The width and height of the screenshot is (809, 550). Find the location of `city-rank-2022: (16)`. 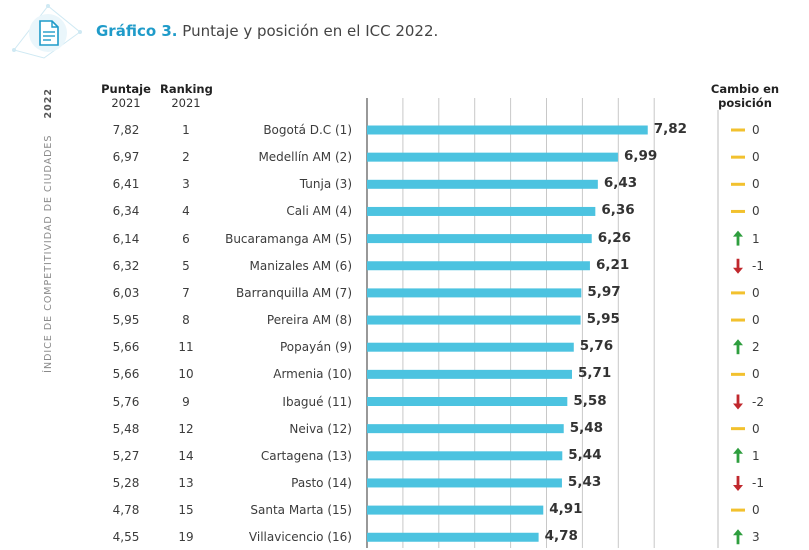

city-rank-2022: (16) is located at coordinates (339, 537).